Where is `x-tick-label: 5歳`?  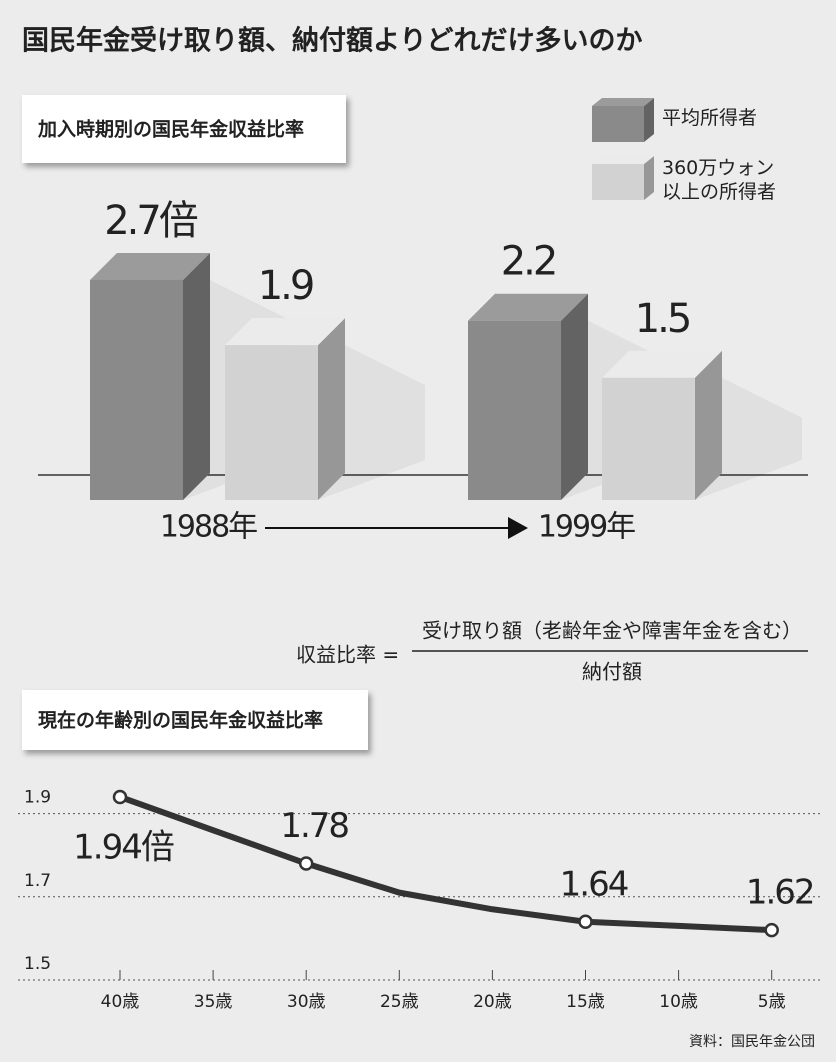 x-tick-label: 5歳 is located at coordinates (772, 1002).